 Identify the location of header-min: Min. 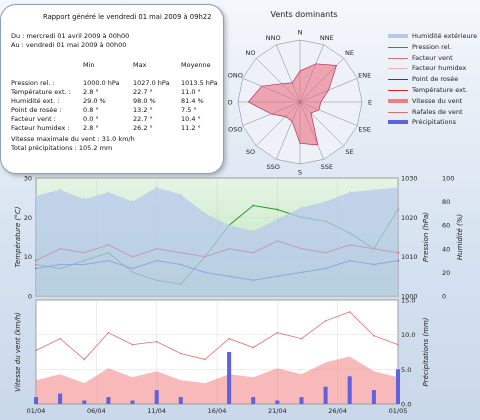
(89, 65).